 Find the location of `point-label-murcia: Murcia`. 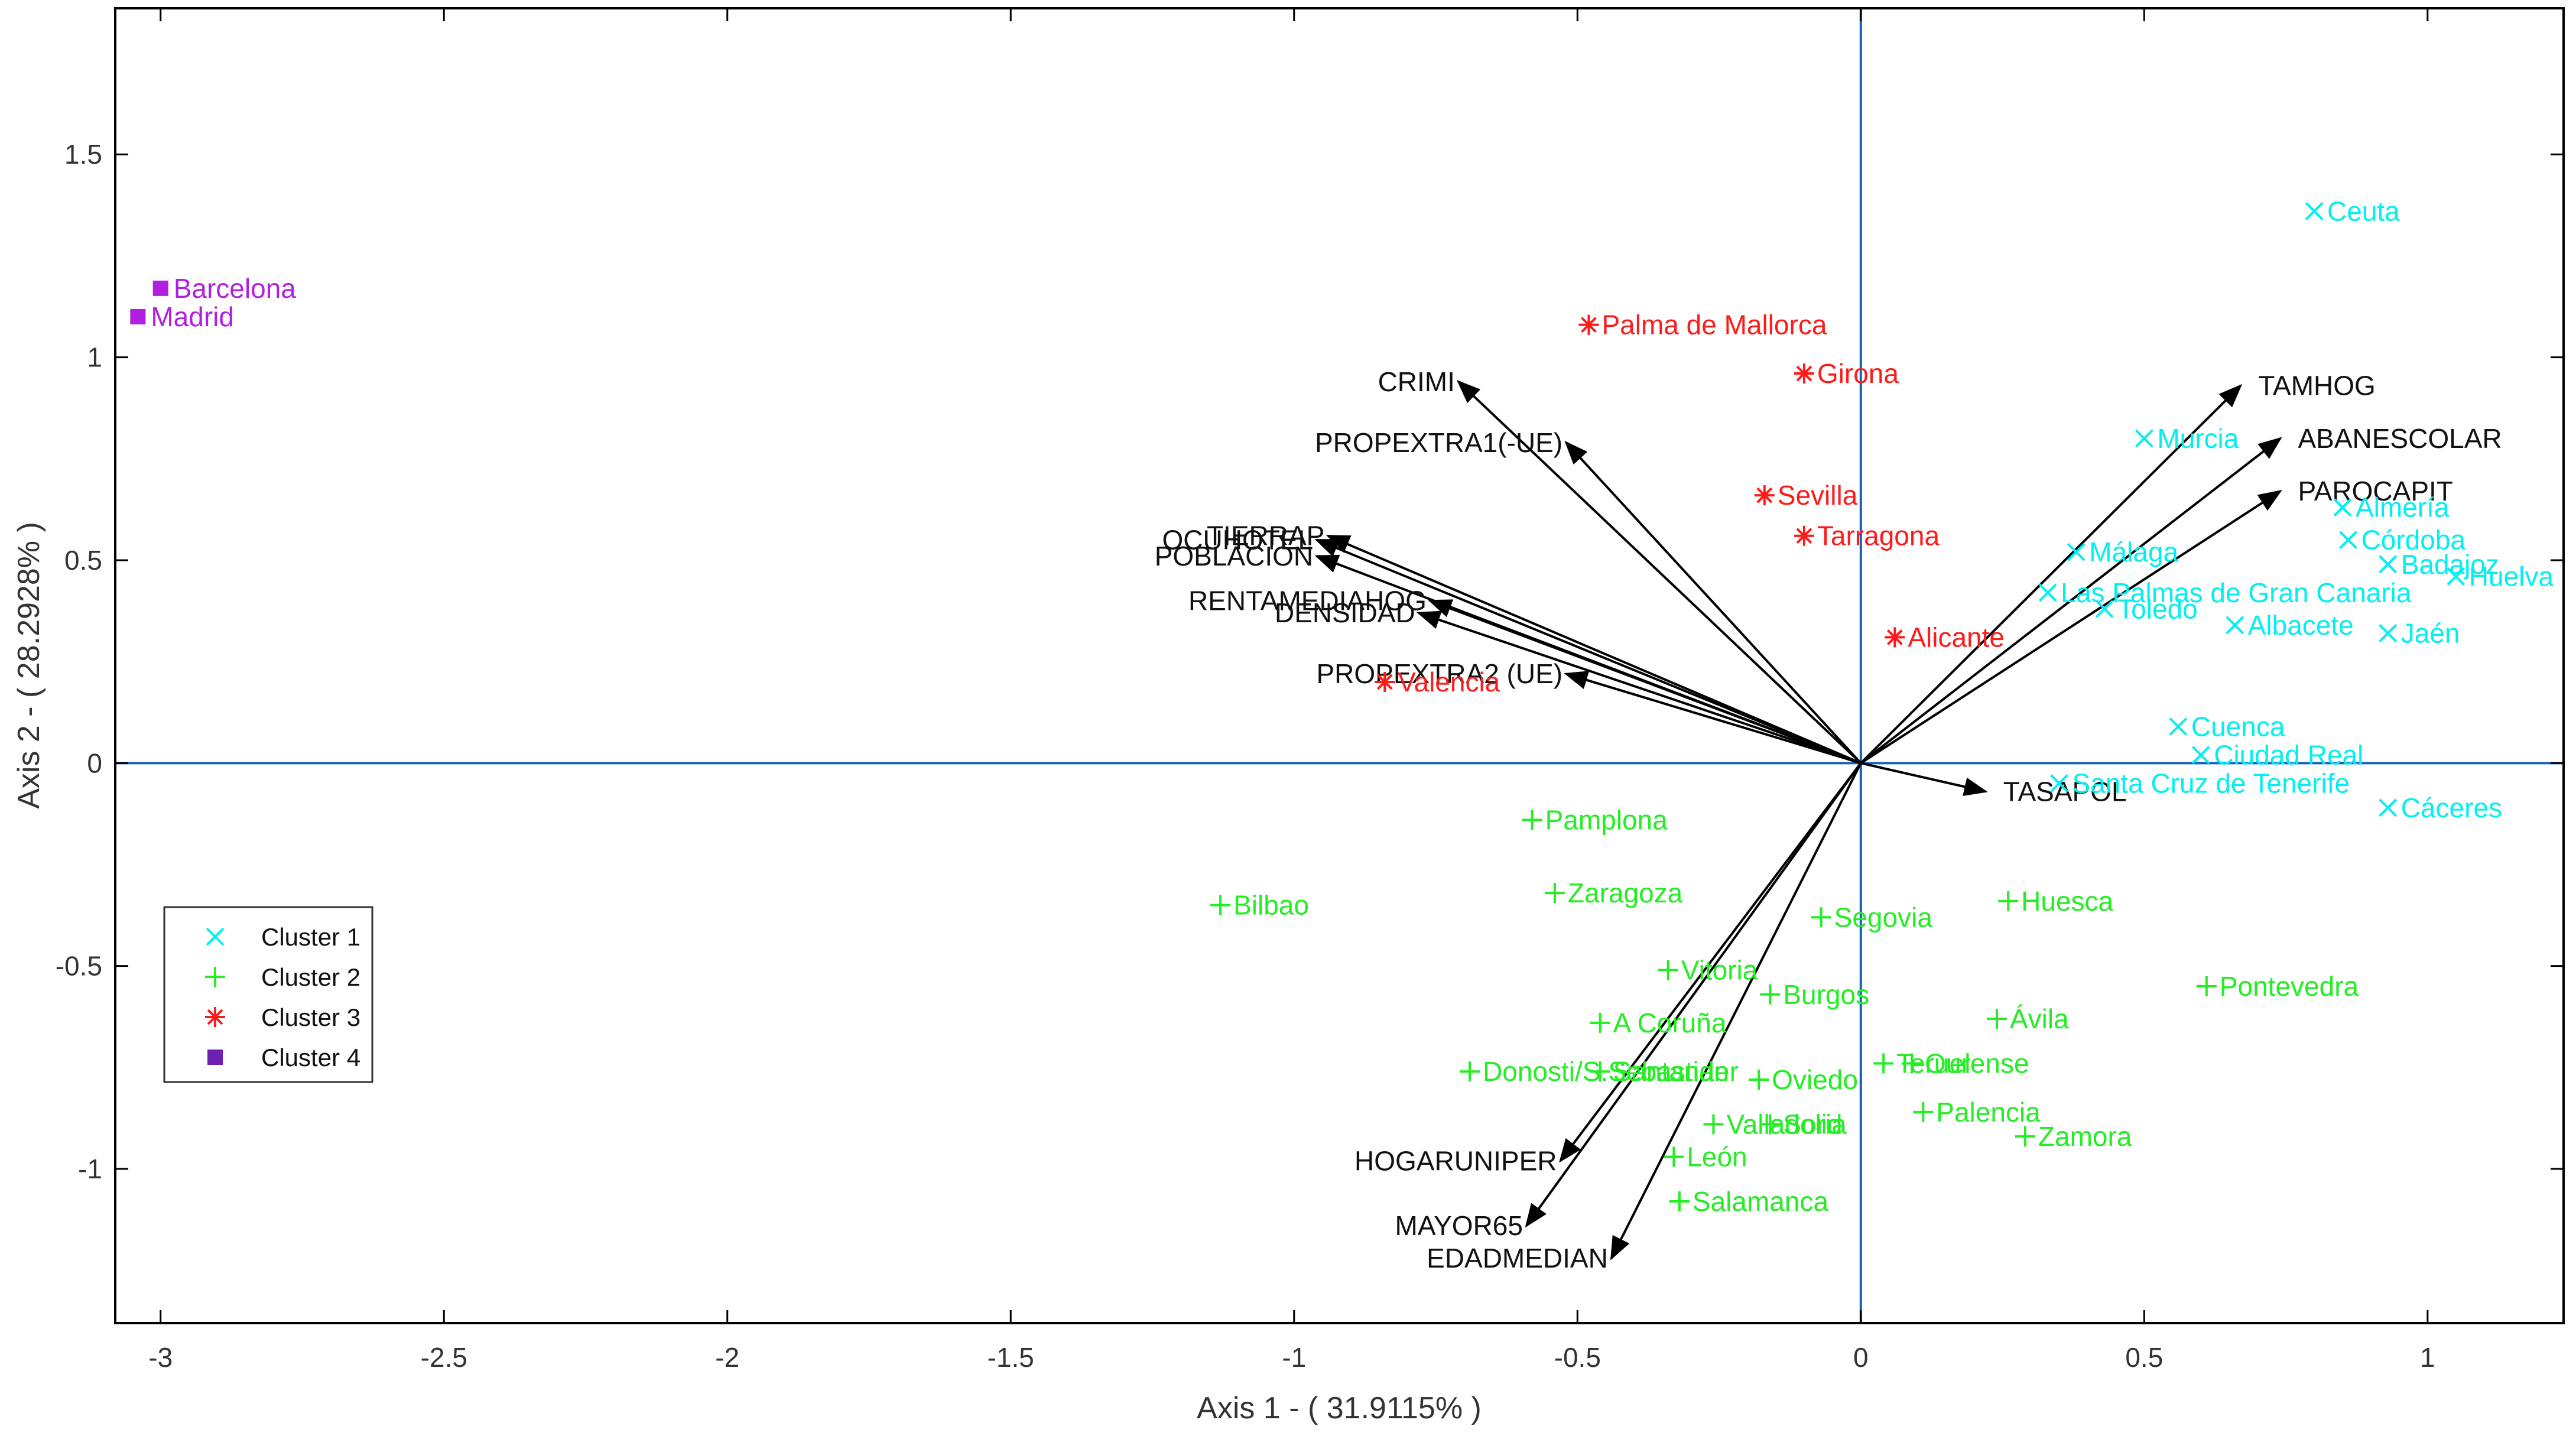

point-label-murcia: Murcia is located at coordinates (2198, 438).